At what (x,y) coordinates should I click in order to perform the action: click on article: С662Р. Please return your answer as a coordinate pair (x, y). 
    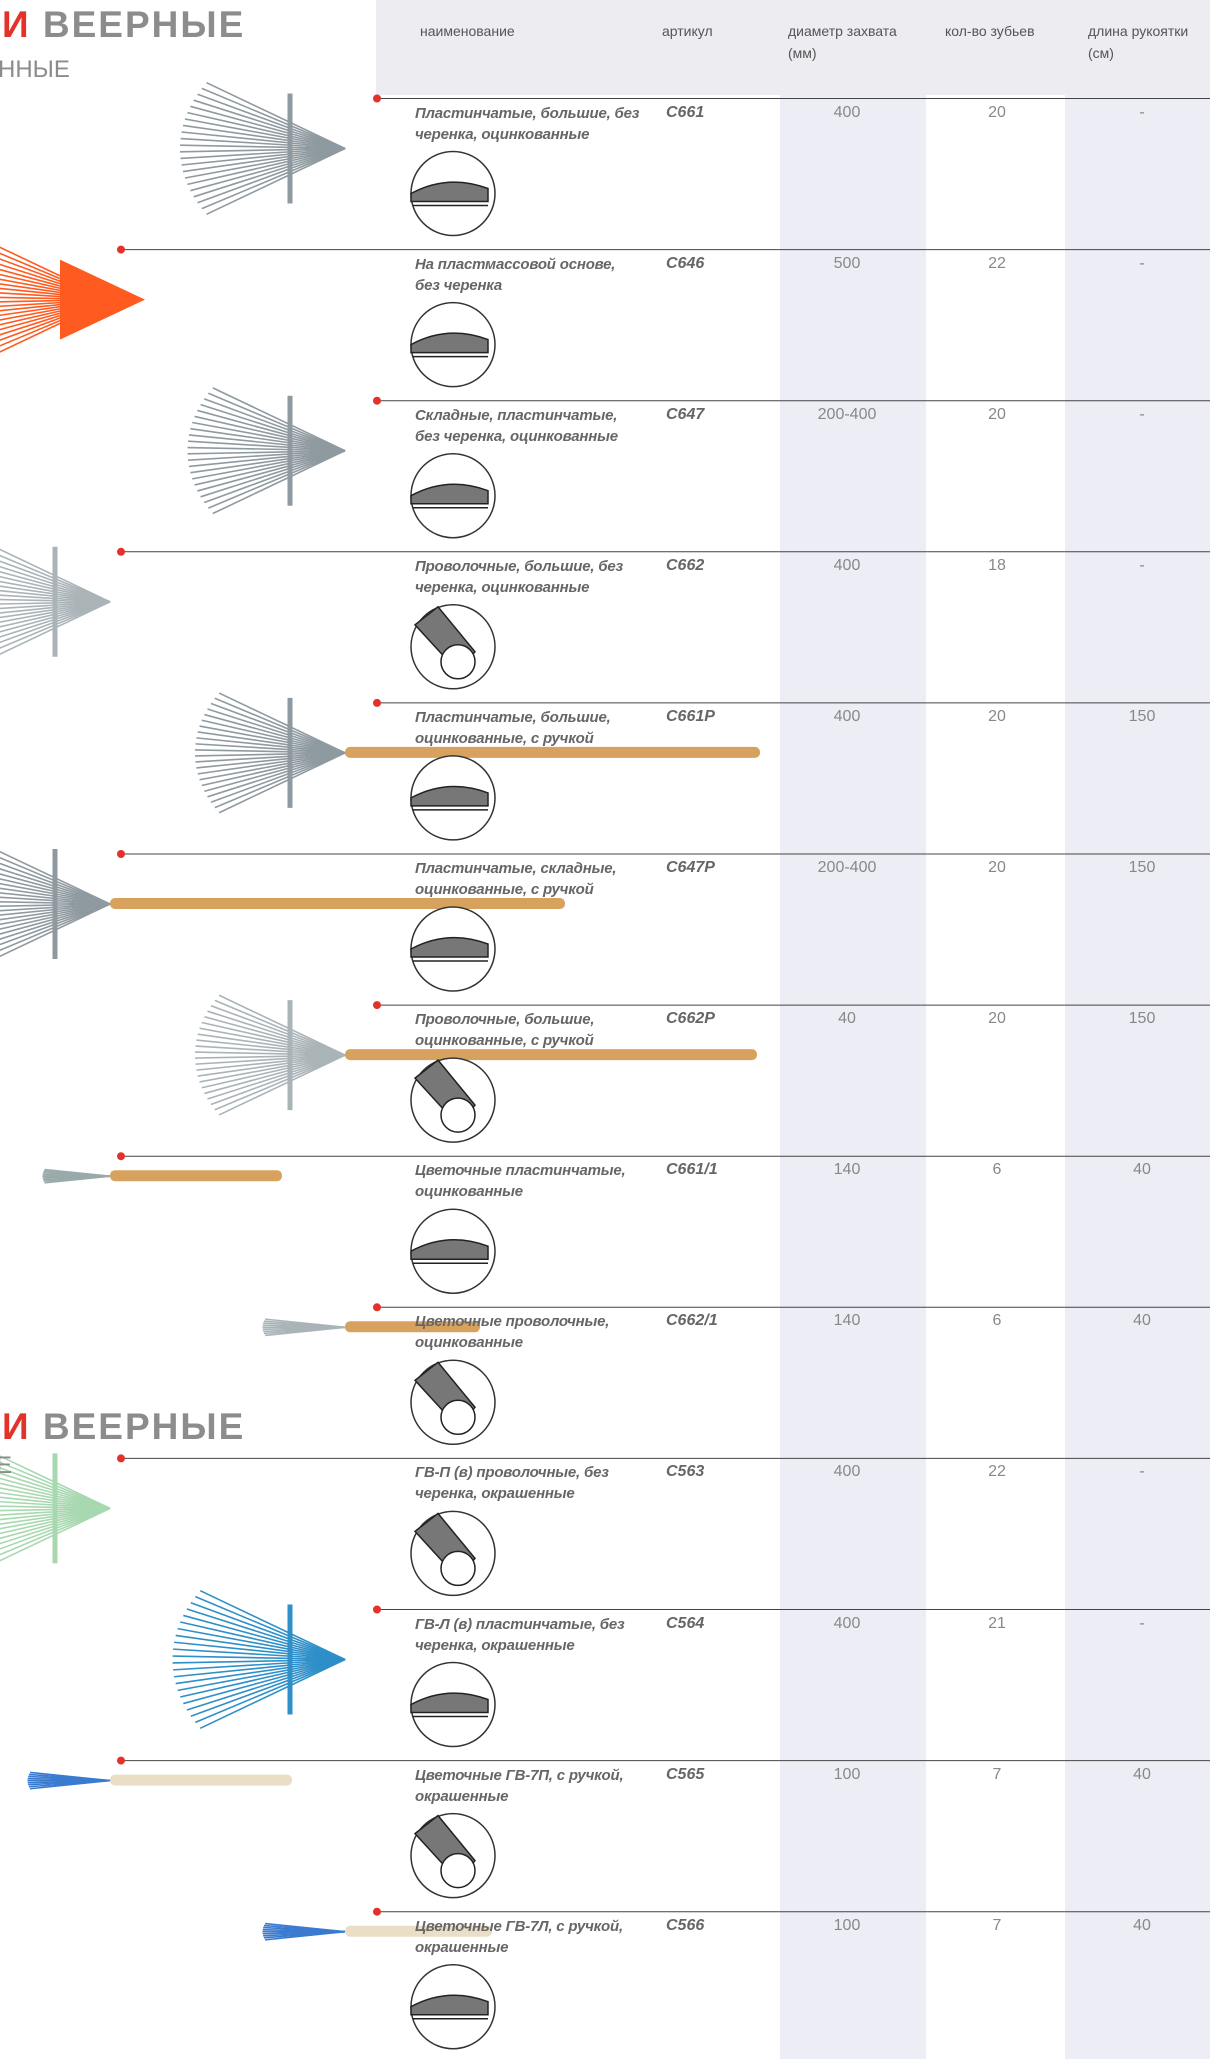
    Looking at the image, I should click on (690, 1019).